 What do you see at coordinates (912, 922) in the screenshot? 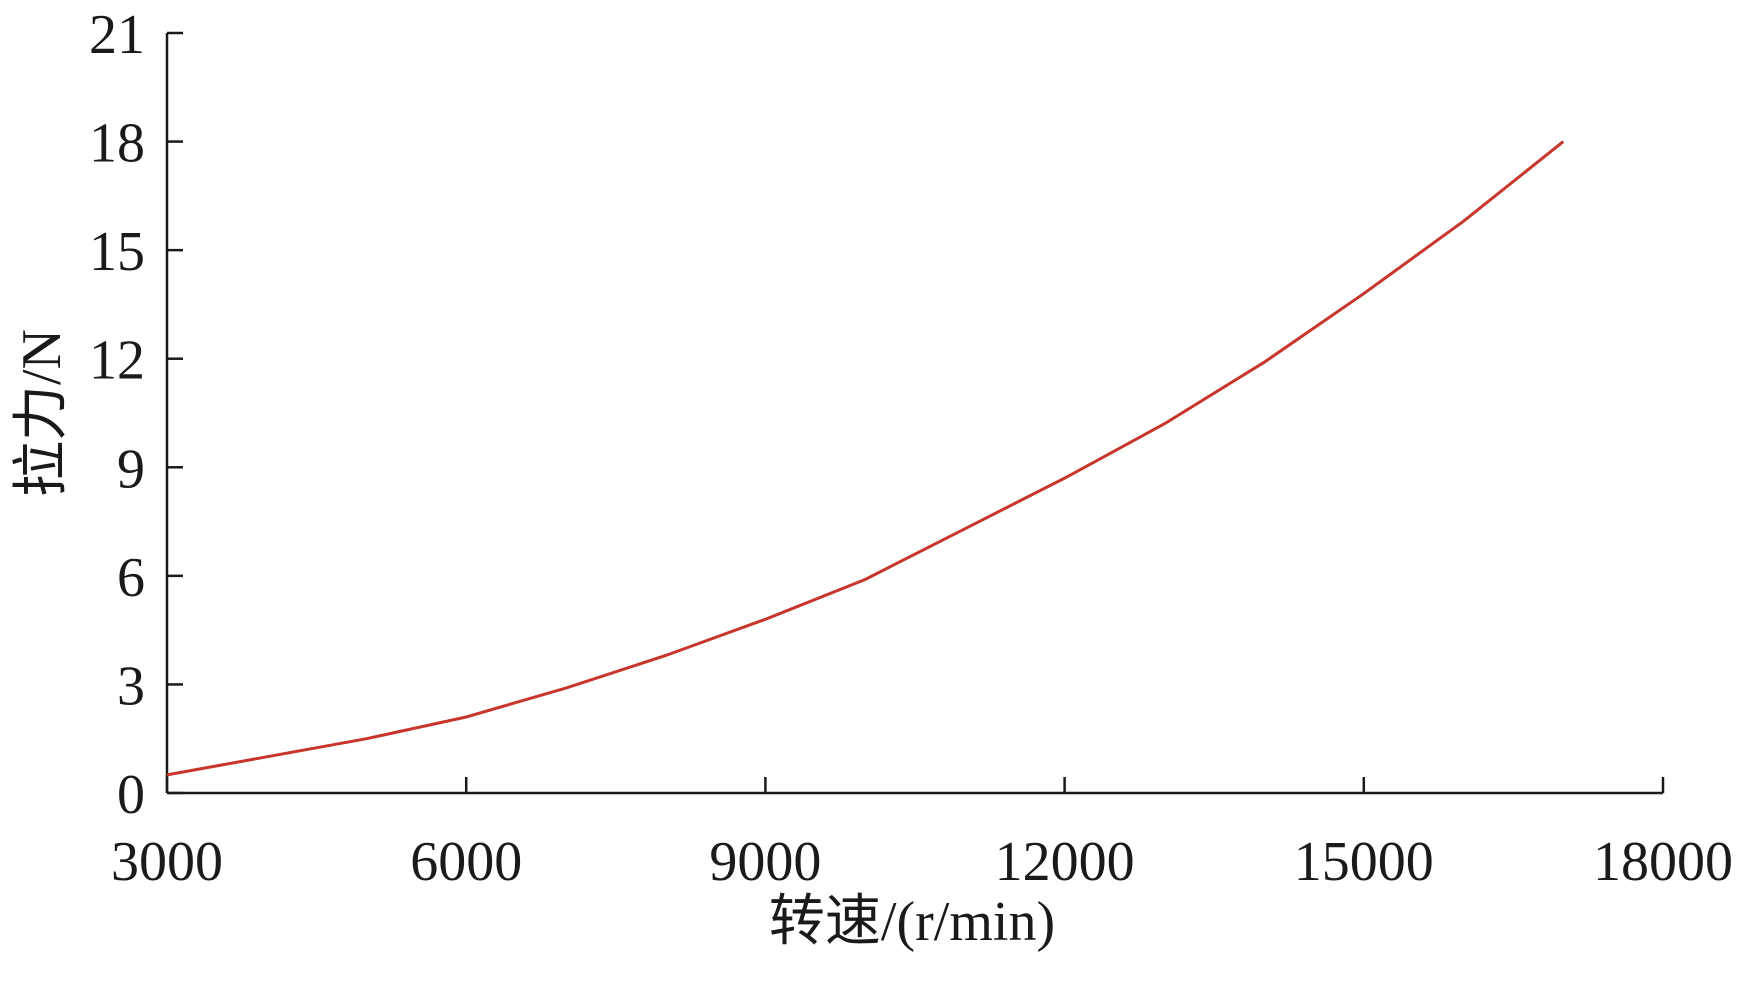
I see `x-axis-label: 转速/(r/min)` at bounding box center [912, 922].